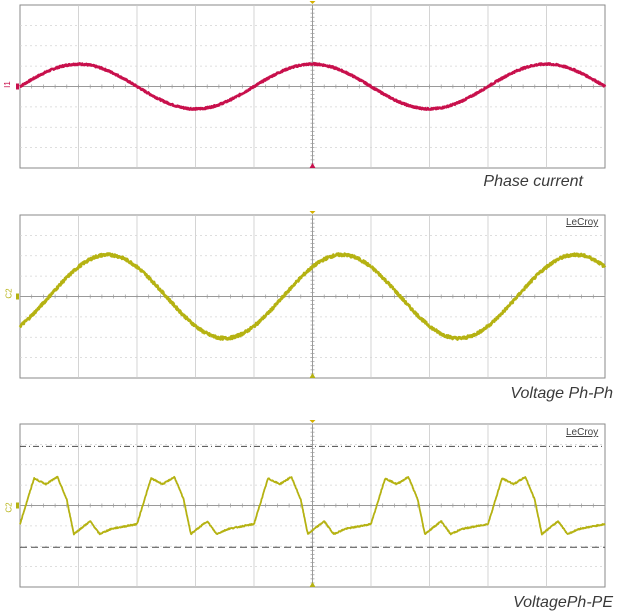  Describe the element at coordinates (533, 181) in the screenshot. I see `plot-caption: Phase current` at that location.